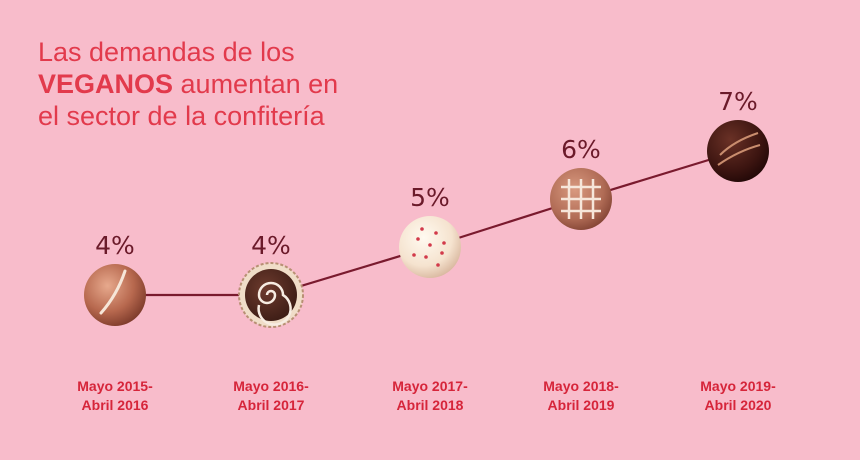  I want to click on title-line-2-rest: aumentan en, so click(256, 84).